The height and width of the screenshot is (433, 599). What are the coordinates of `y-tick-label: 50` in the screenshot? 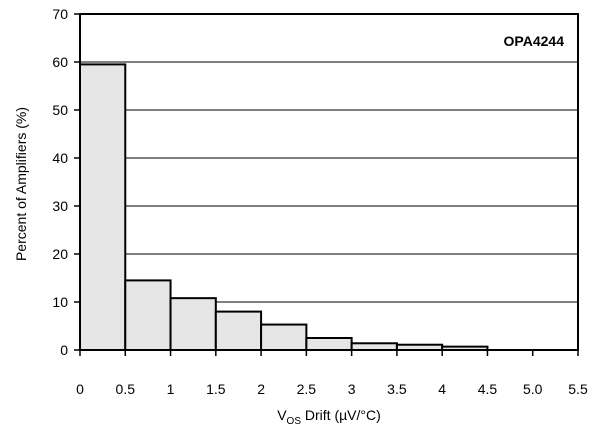 It's located at (60, 110).